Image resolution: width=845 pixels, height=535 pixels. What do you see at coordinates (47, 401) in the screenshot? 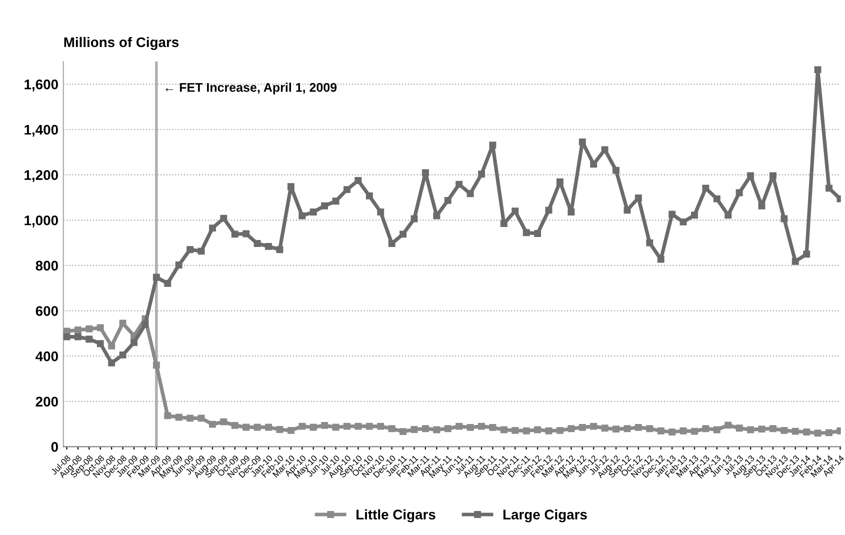
I see `y-tick-label: 200` at bounding box center [47, 401].